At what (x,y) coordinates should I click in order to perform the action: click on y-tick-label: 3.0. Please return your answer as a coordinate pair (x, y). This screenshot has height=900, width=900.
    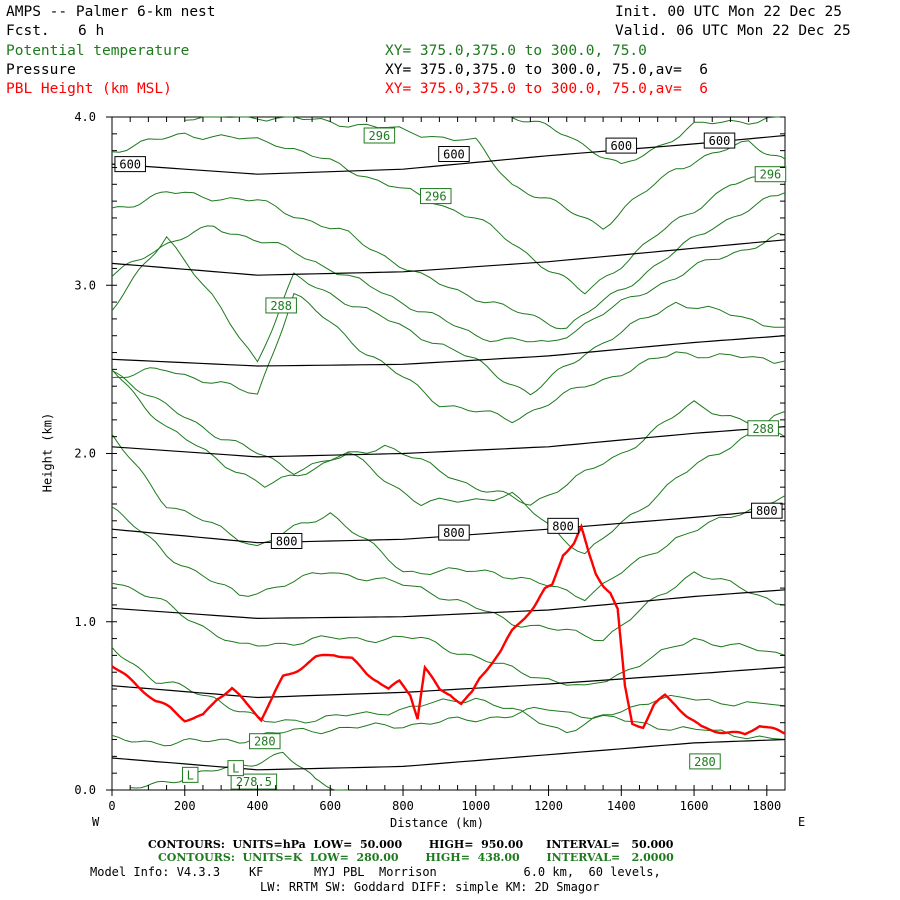
    Looking at the image, I should click on (85, 285).